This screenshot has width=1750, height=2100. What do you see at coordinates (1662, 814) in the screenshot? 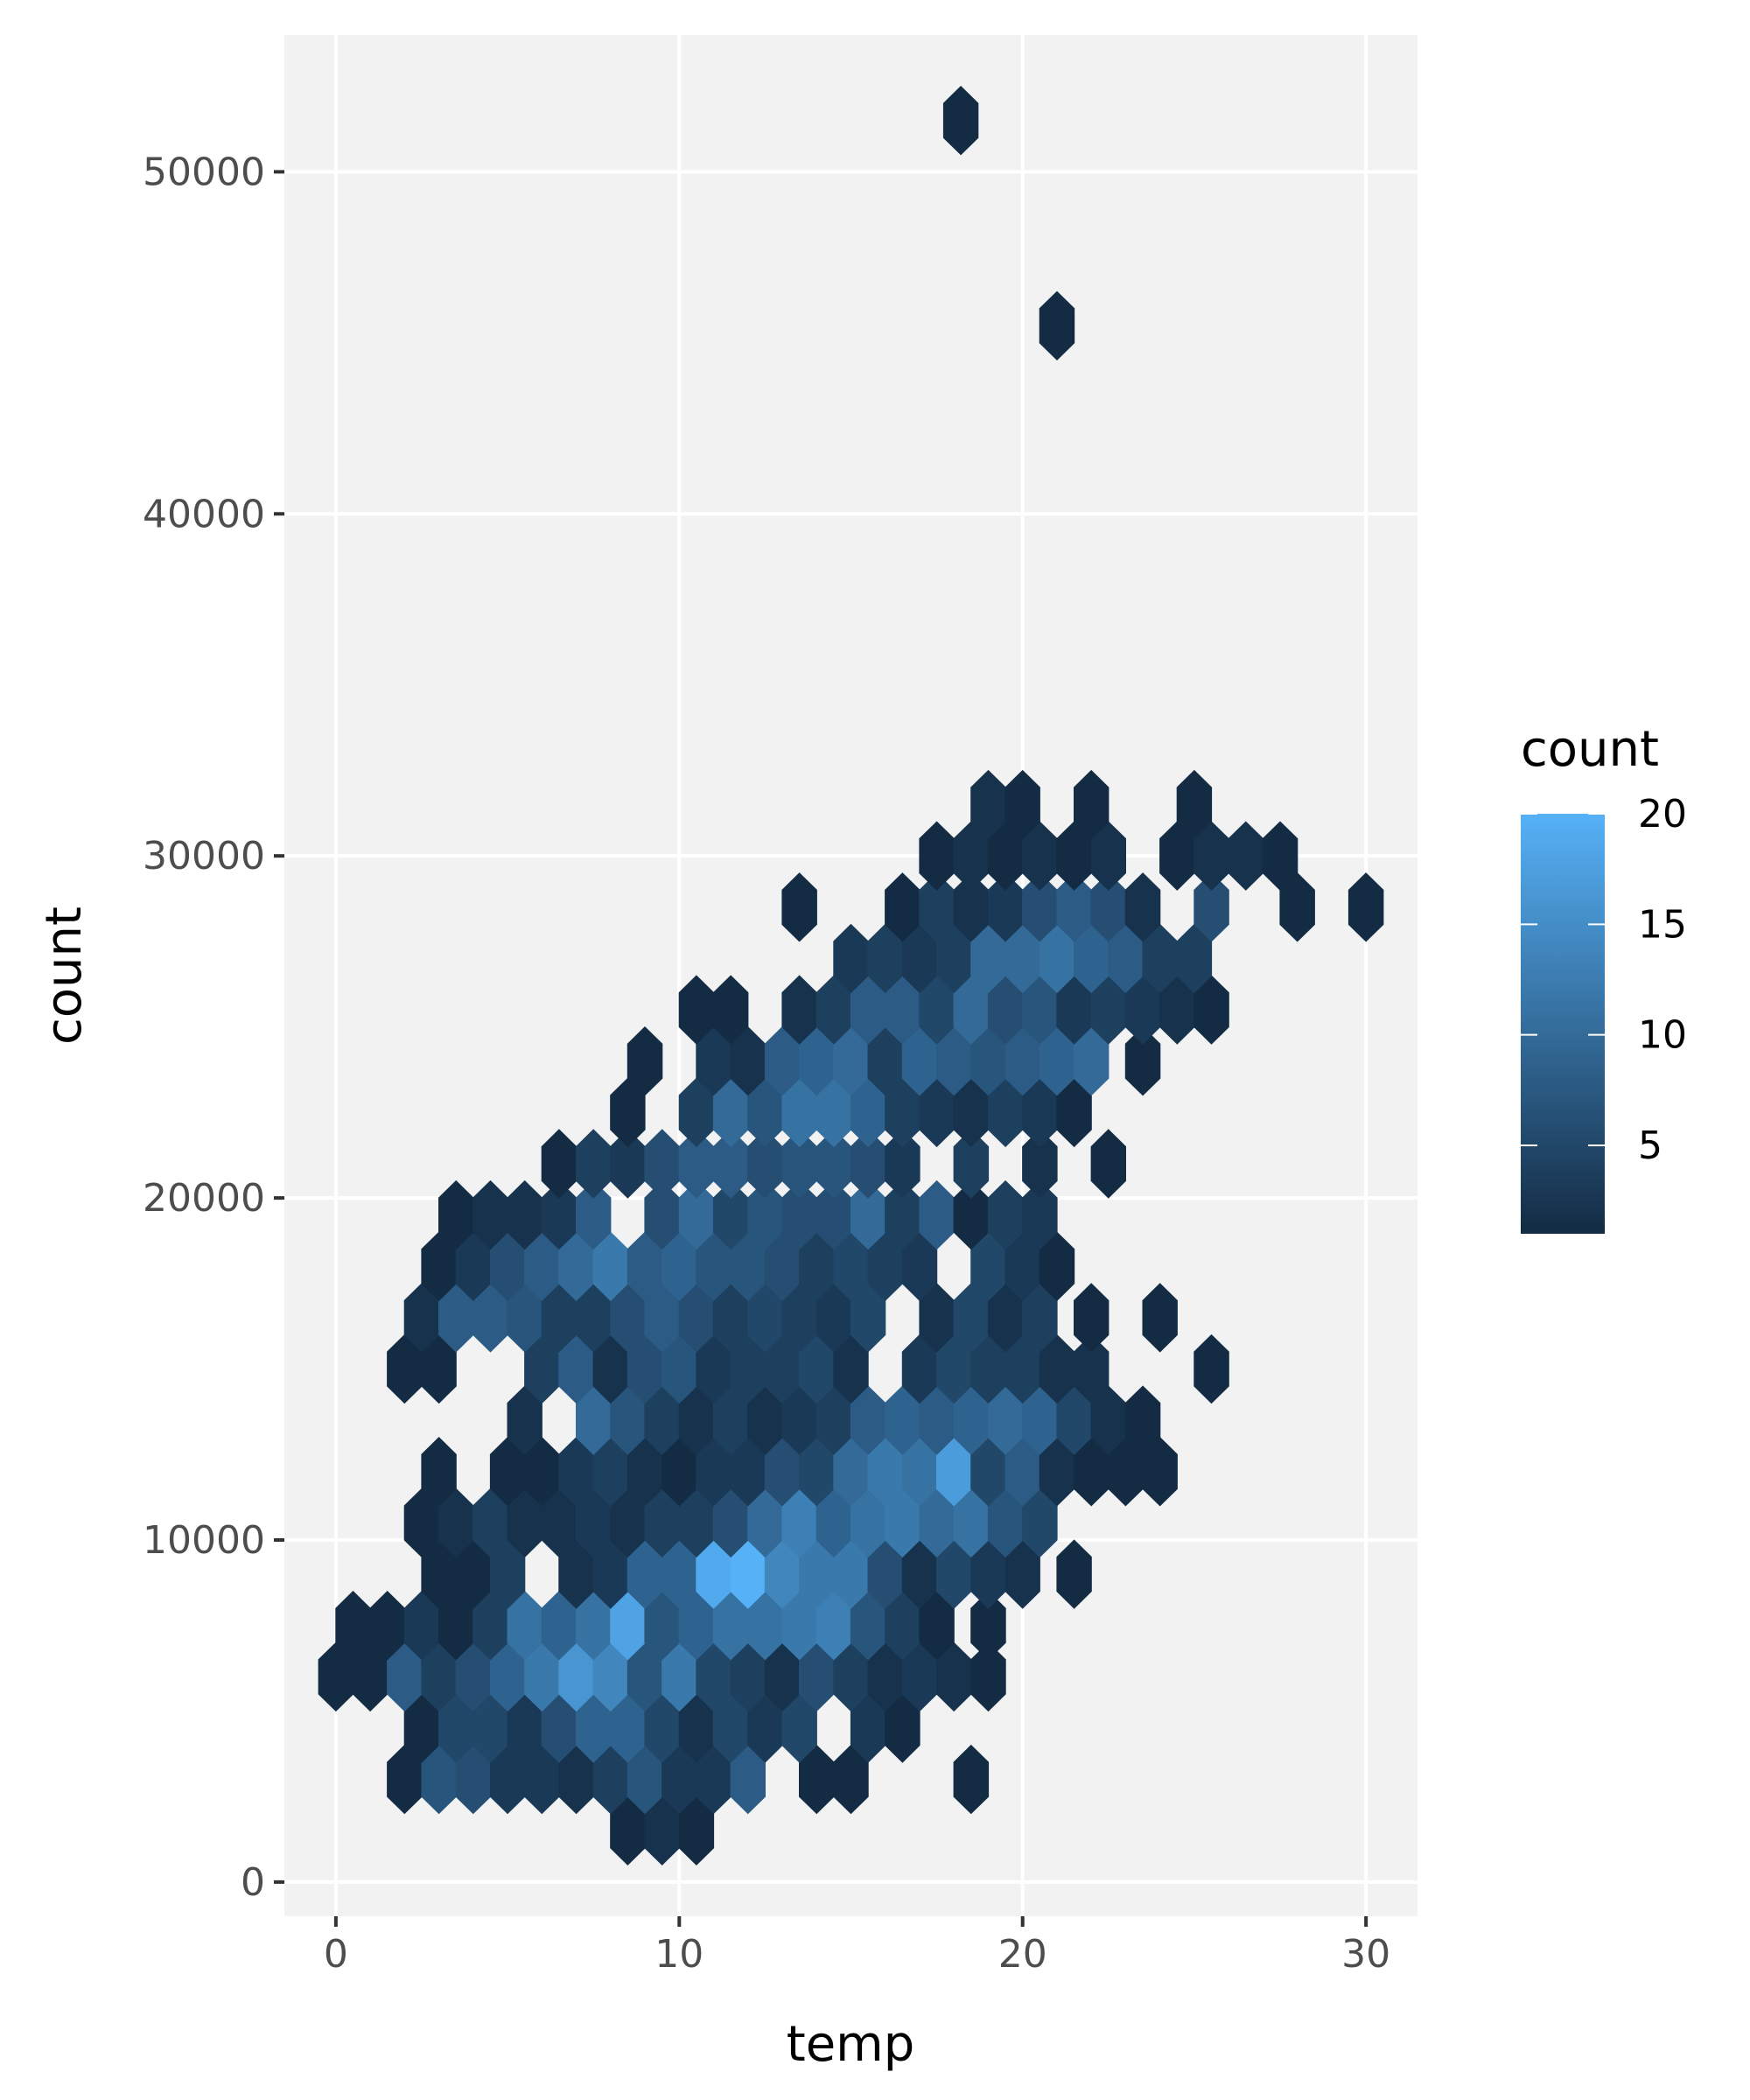
I see `legend-label: 20` at bounding box center [1662, 814].